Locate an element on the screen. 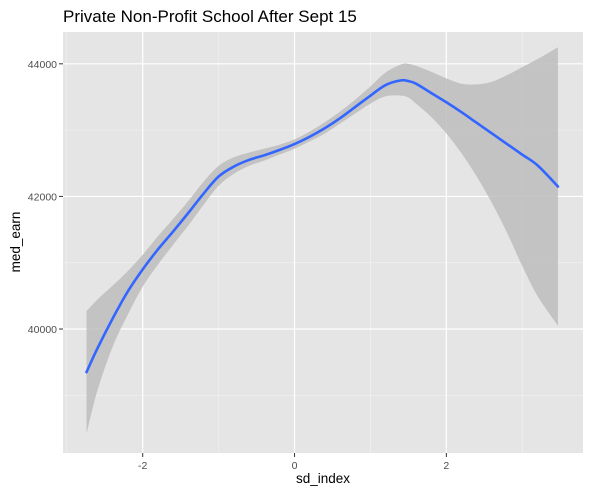 This screenshot has width=590, height=493. y-axis-label: med_earn is located at coordinates (15, 242).